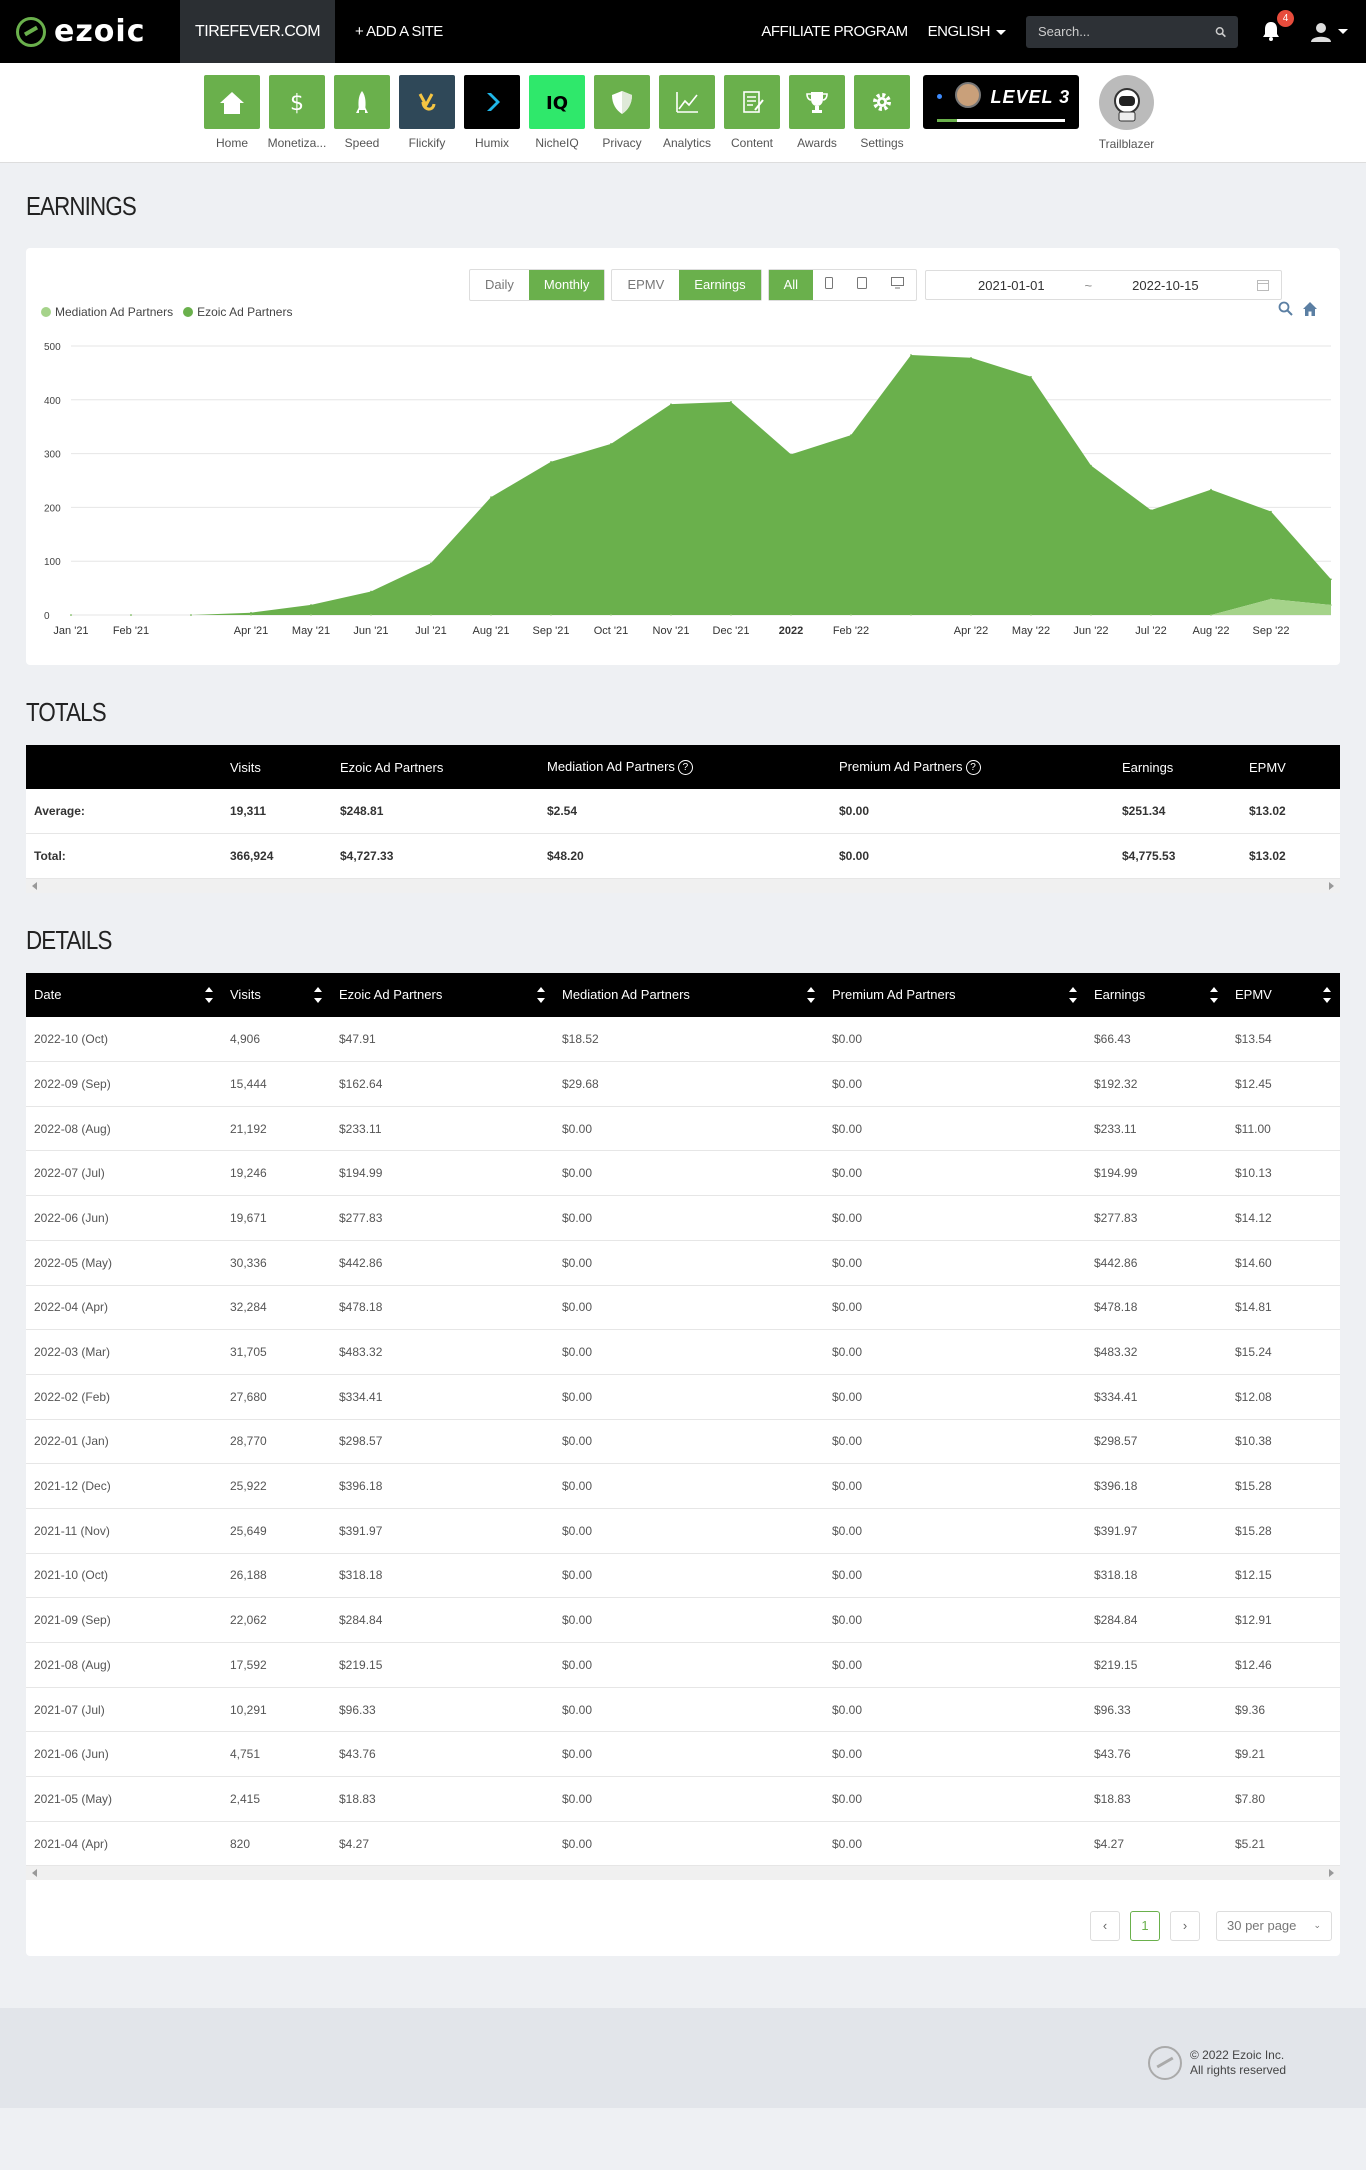  What do you see at coordinates (34, 885) in the screenshot?
I see `scroll-left-arrow-icon` at bounding box center [34, 885].